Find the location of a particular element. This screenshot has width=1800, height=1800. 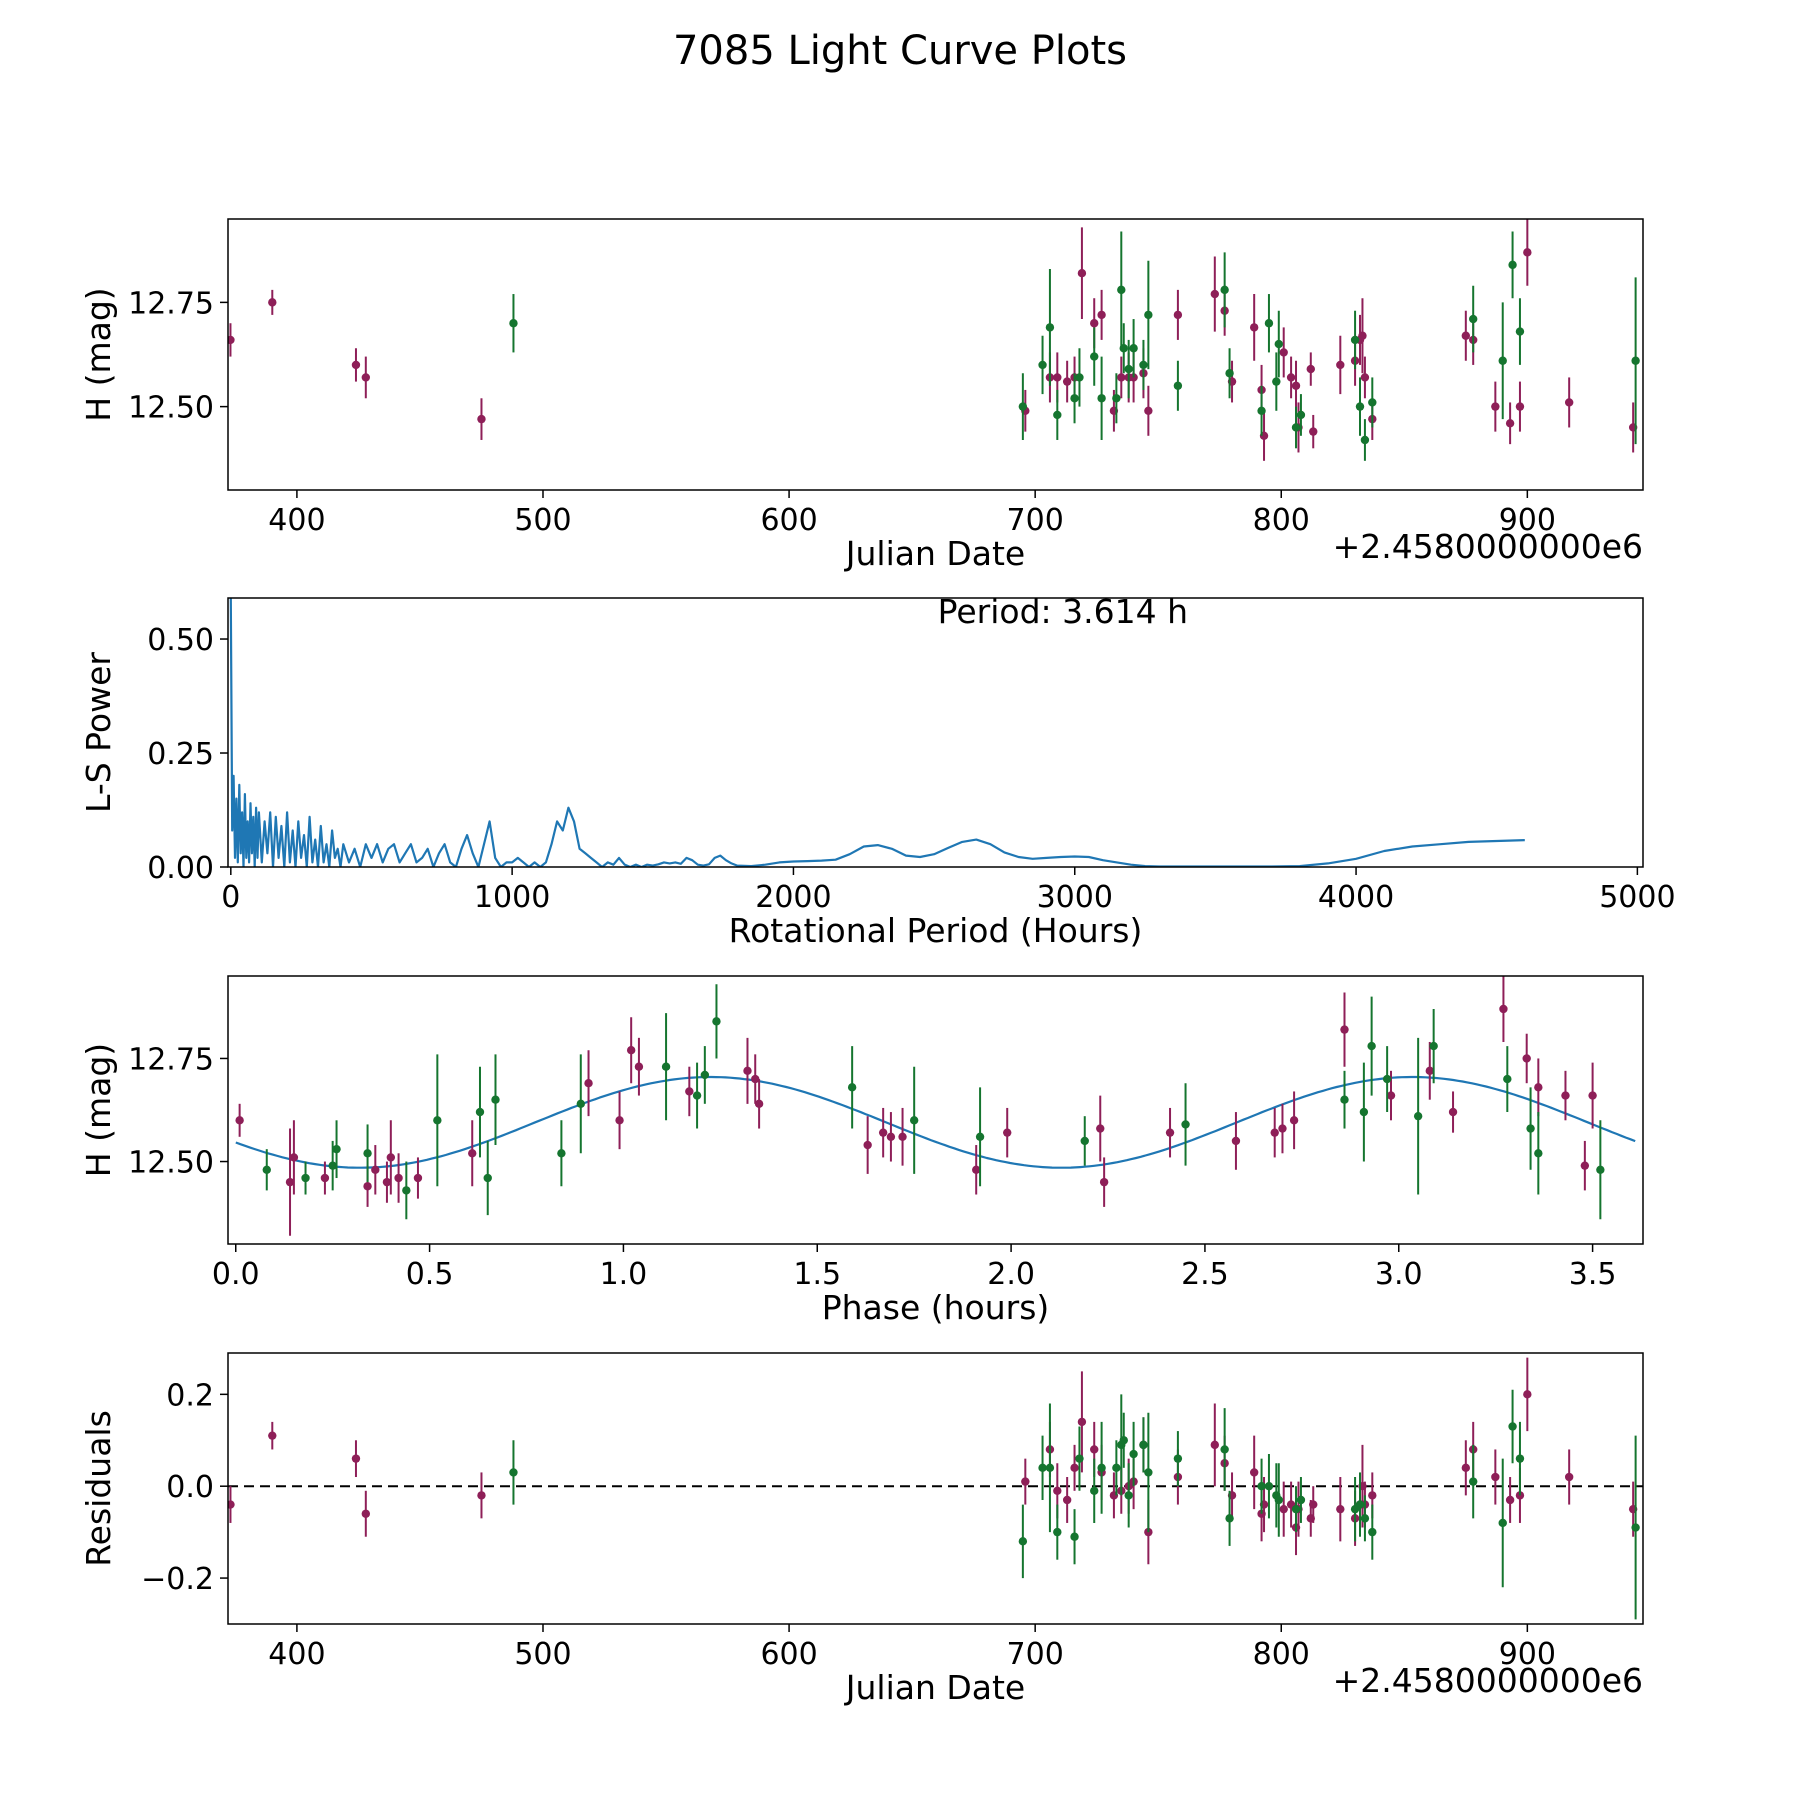

x-tick-label: 0.5 is located at coordinates (430, 1274).